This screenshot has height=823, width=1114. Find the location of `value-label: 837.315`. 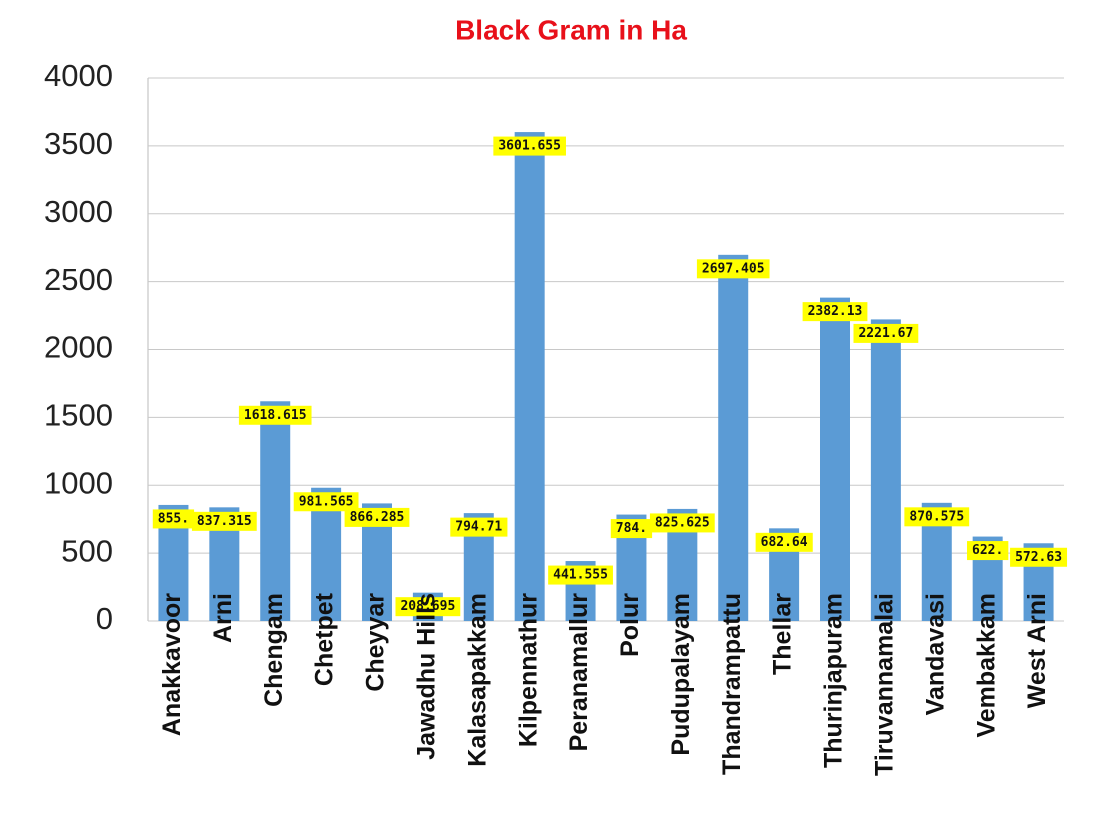

value-label: 837.315 is located at coordinates (224, 521).